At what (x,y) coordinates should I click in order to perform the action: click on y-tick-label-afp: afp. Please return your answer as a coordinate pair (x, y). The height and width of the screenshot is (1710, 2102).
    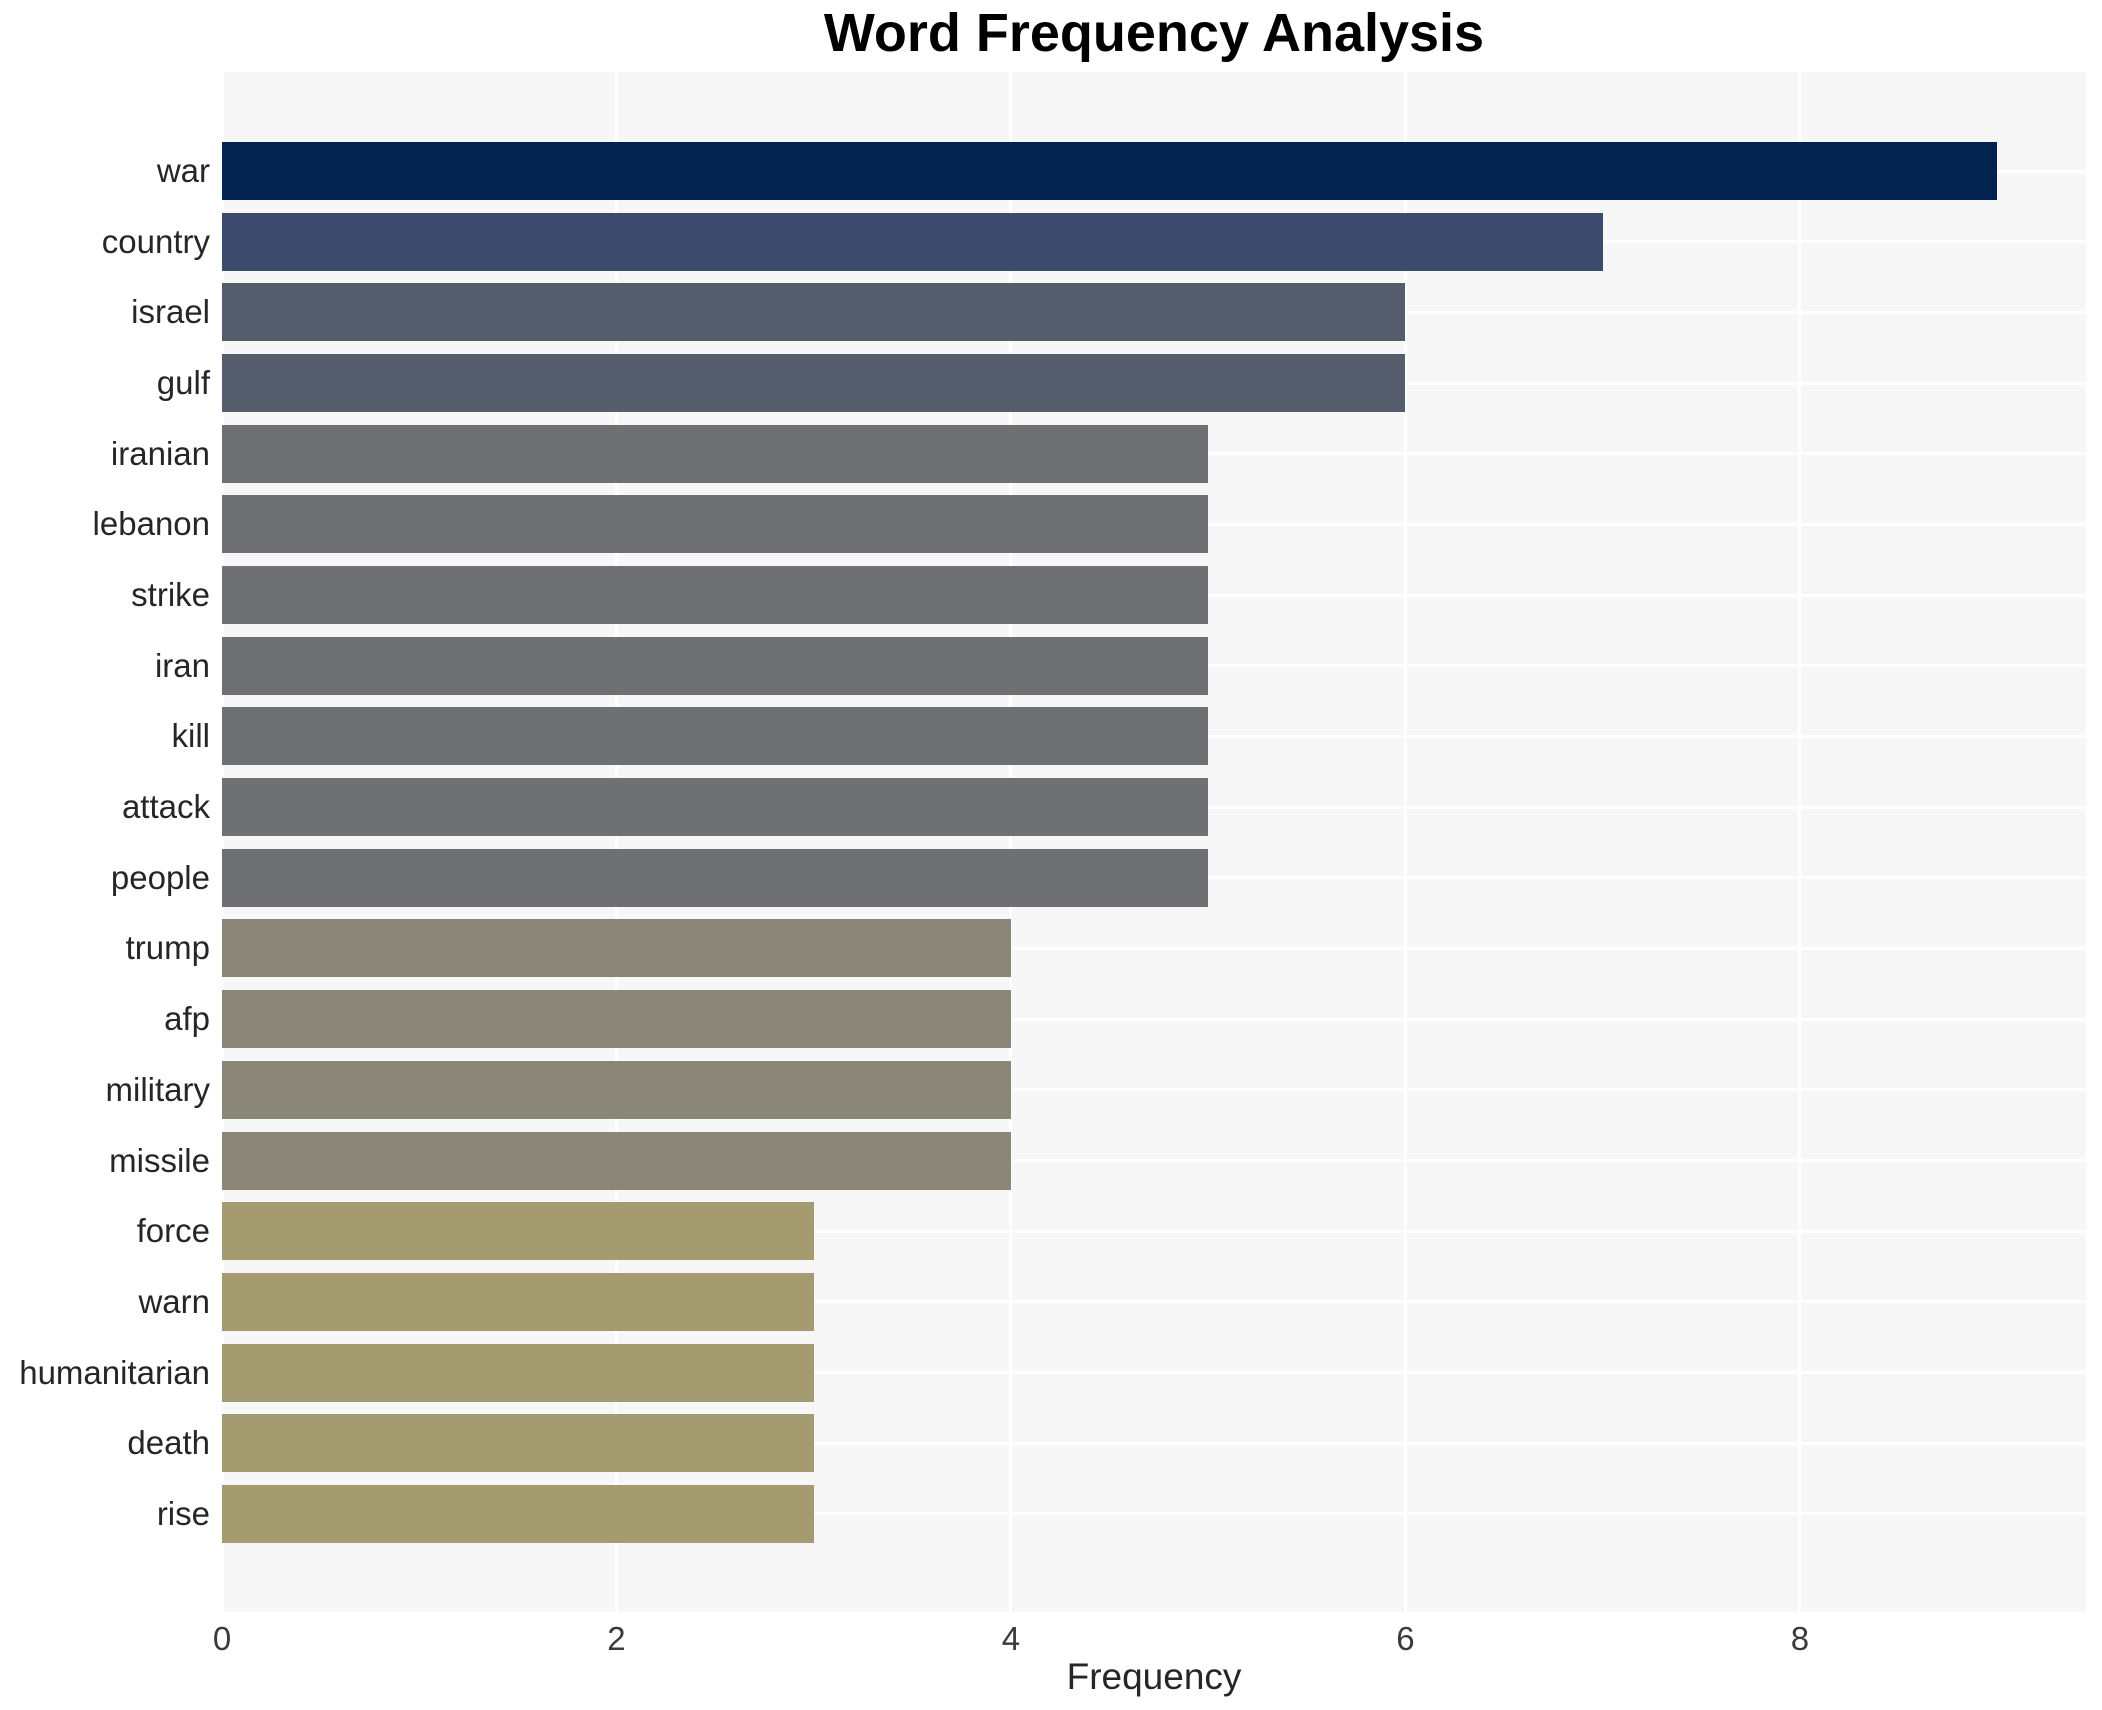
    Looking at the image, I should click on (187, 1019).